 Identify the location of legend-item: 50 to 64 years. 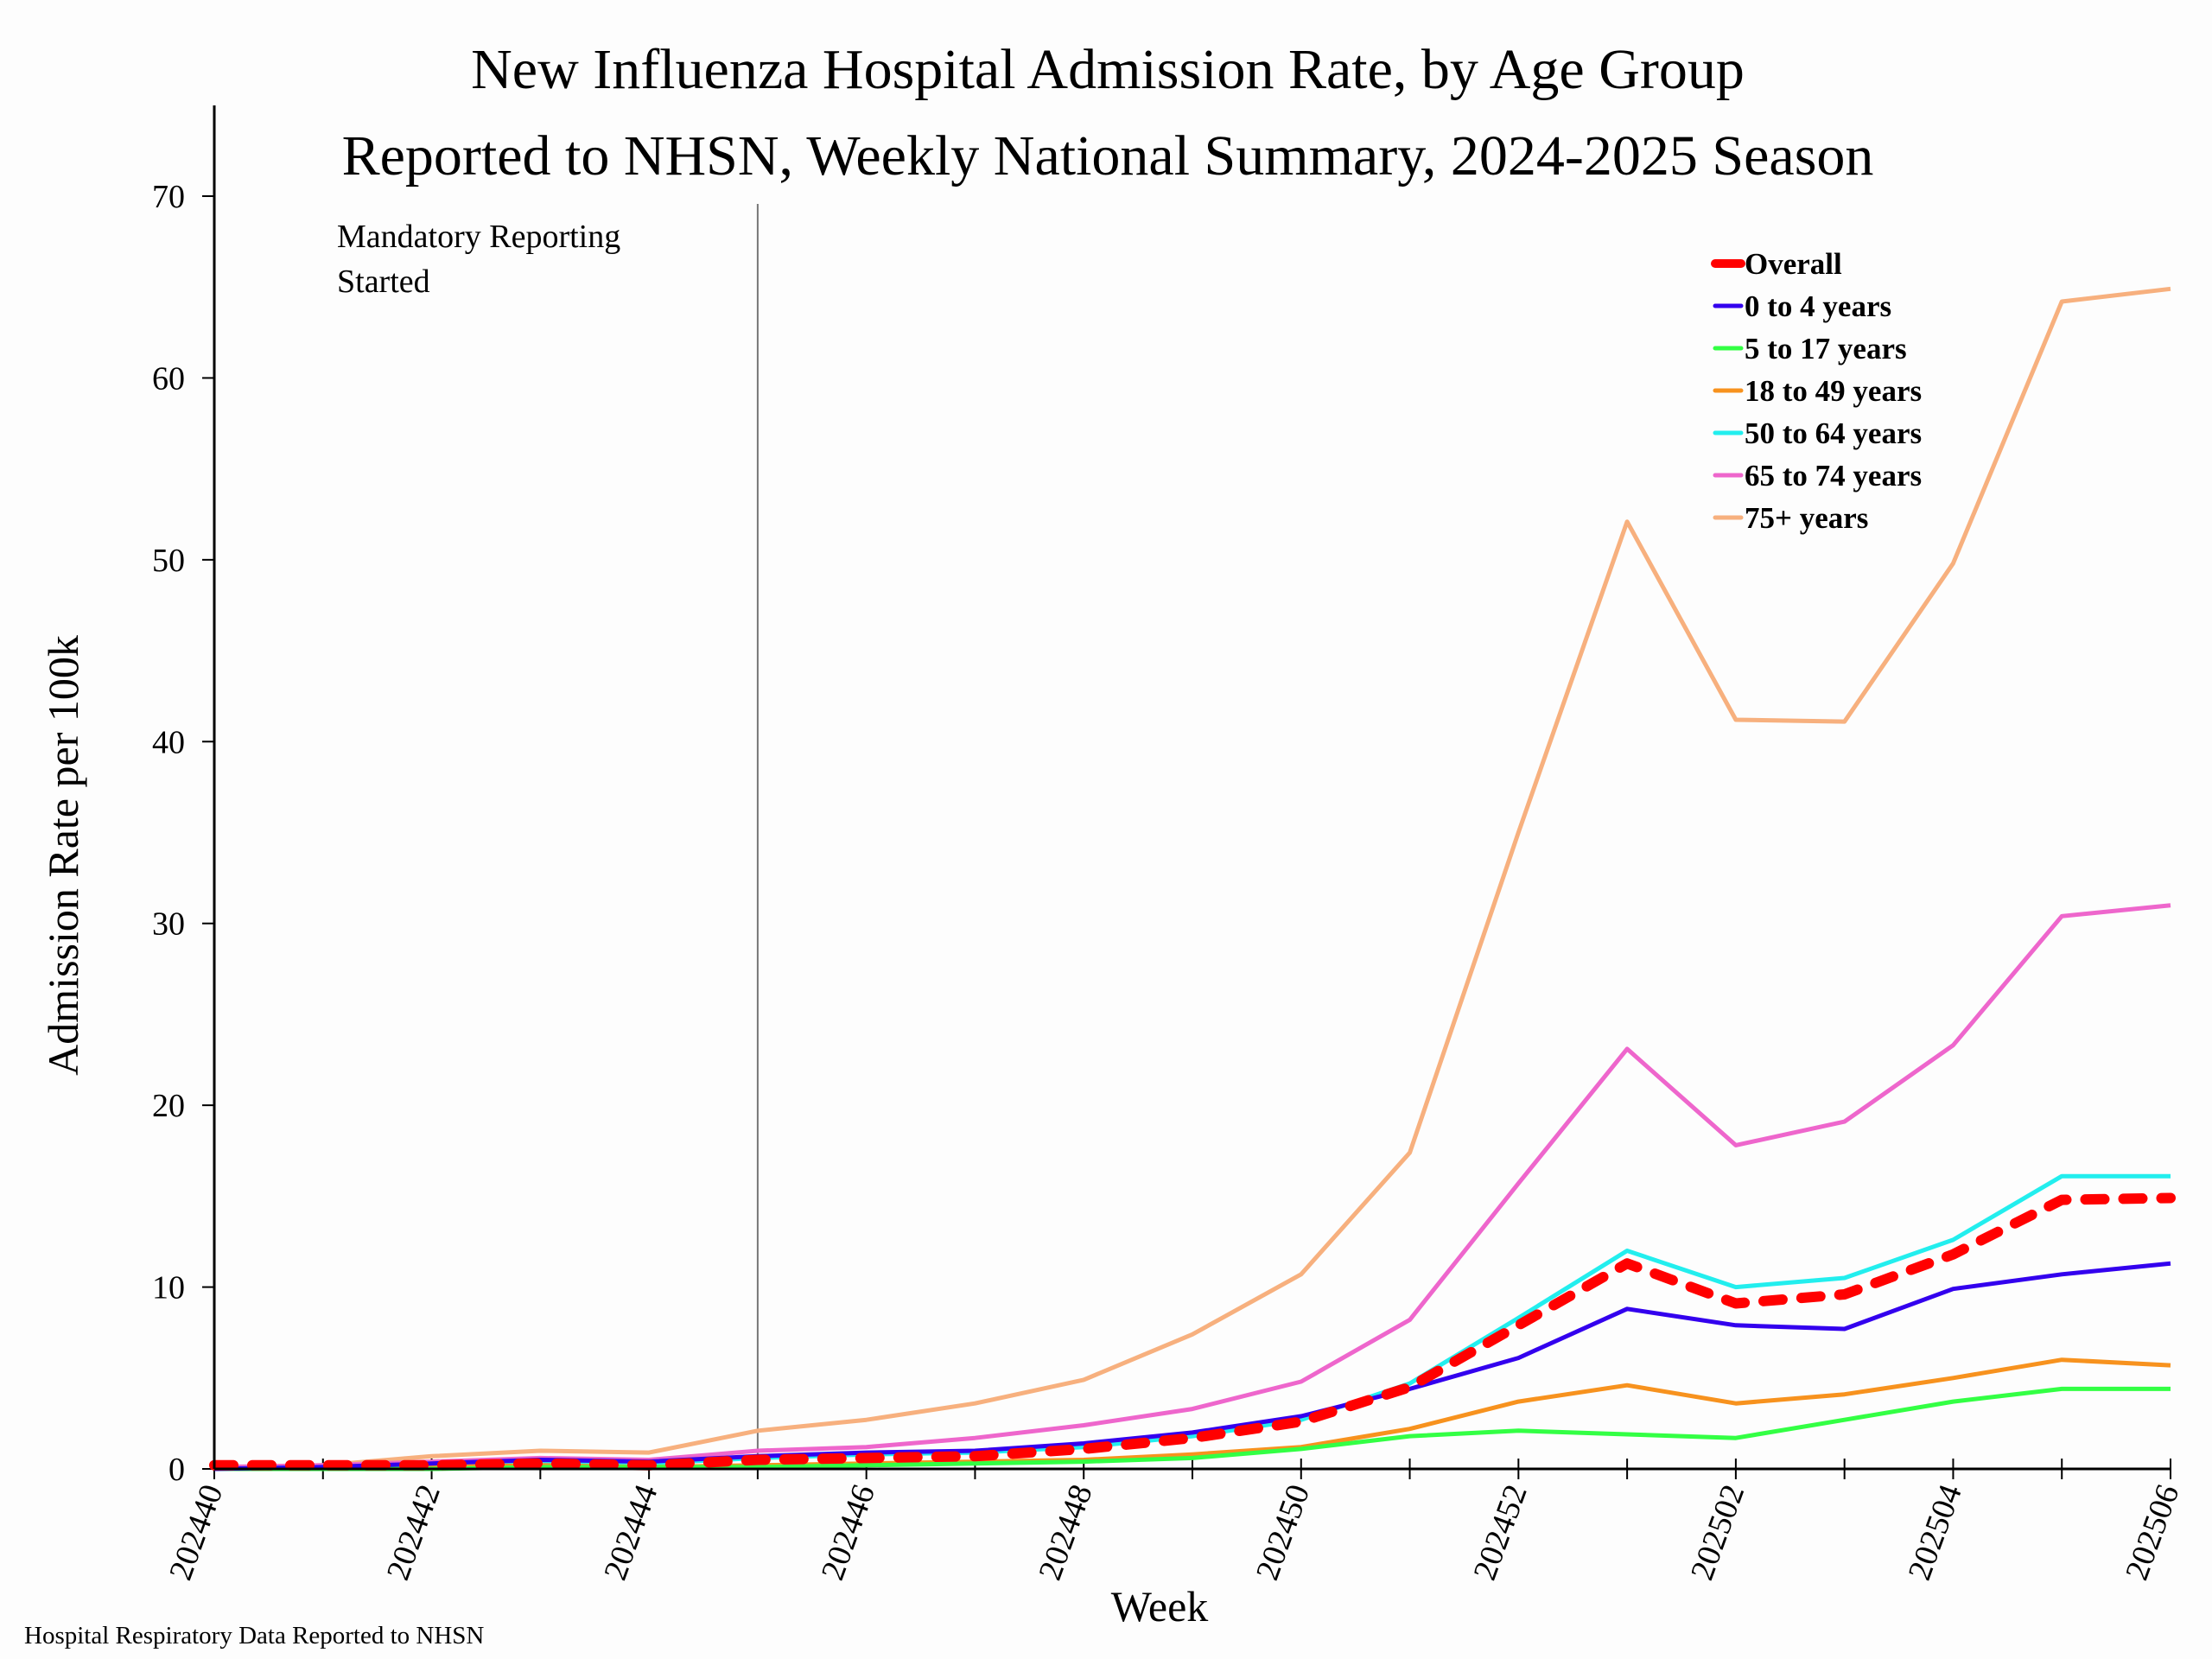
(1817, 433).